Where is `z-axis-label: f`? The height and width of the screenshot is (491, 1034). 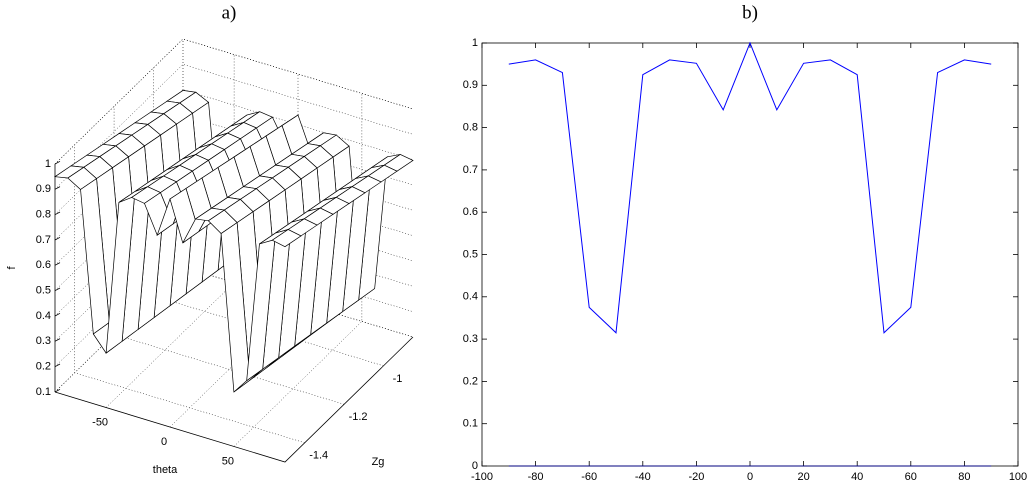
z-axis-label: f is located at coordinates (12, 268).